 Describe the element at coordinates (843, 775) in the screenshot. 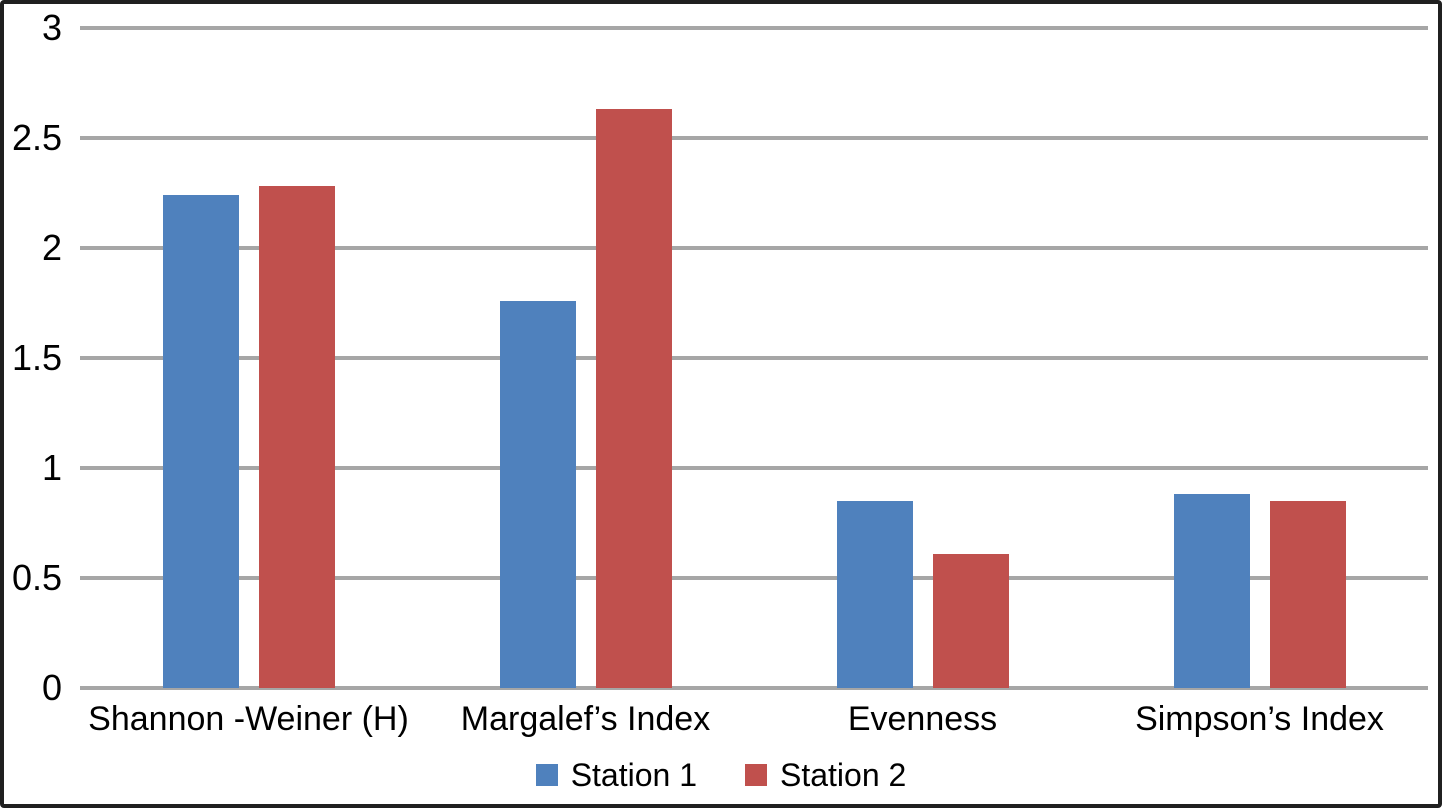

I see `legend-label: Station 2` at that location.